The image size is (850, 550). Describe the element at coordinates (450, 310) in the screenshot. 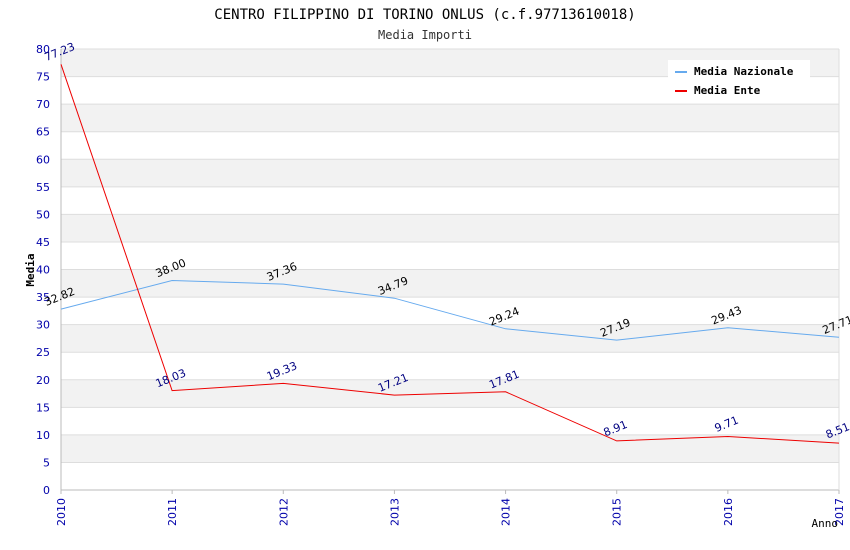

I see `series-line-nazionale` at that location.